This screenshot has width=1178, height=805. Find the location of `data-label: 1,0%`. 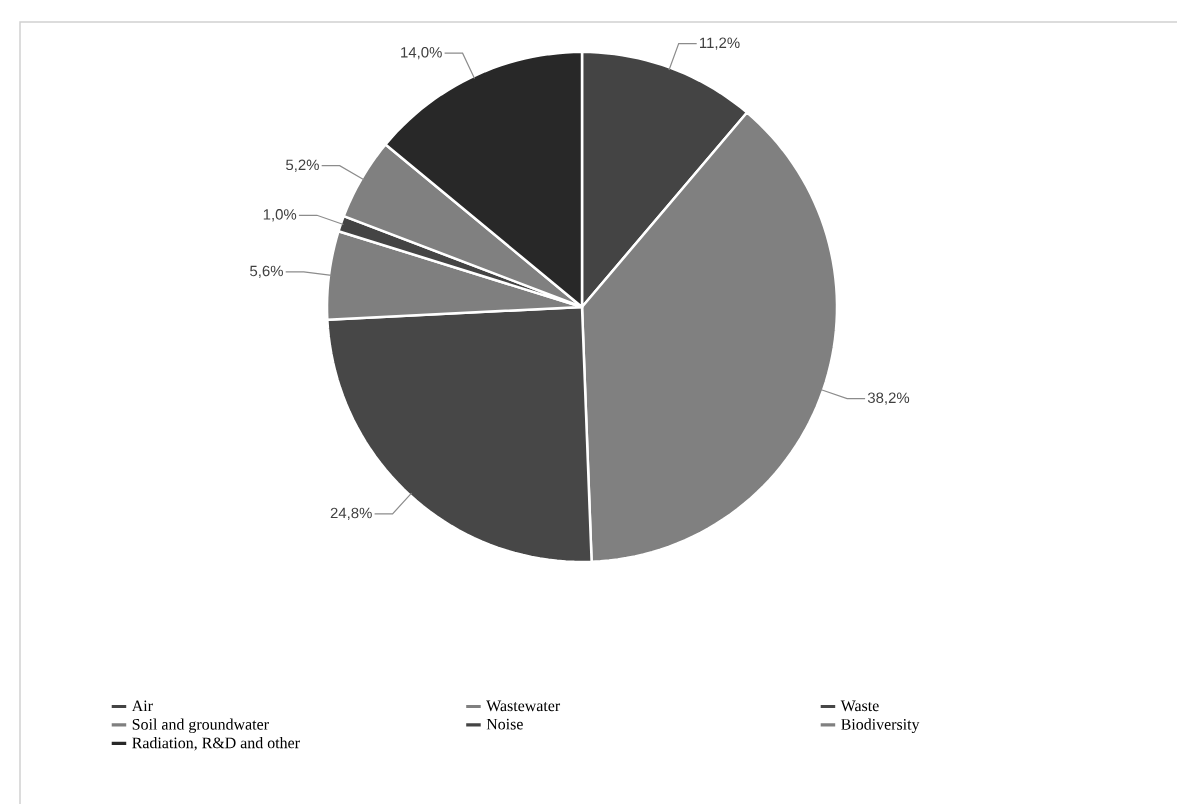

data-label: 1,0% is located at coordinates (280, 215).